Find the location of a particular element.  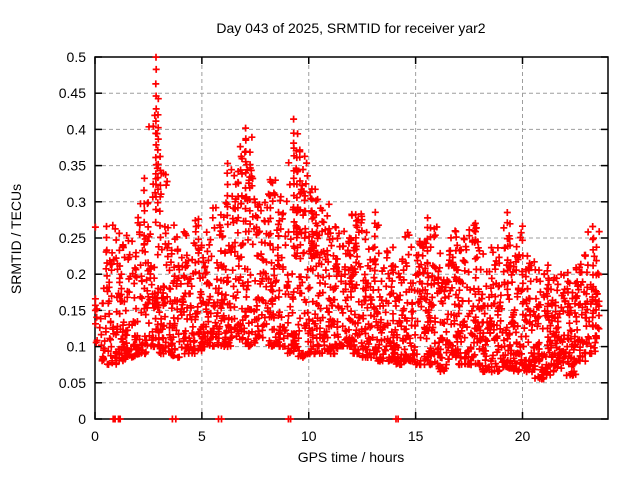

y-tick-label: 0.45 is located at coordinates (72, 93).